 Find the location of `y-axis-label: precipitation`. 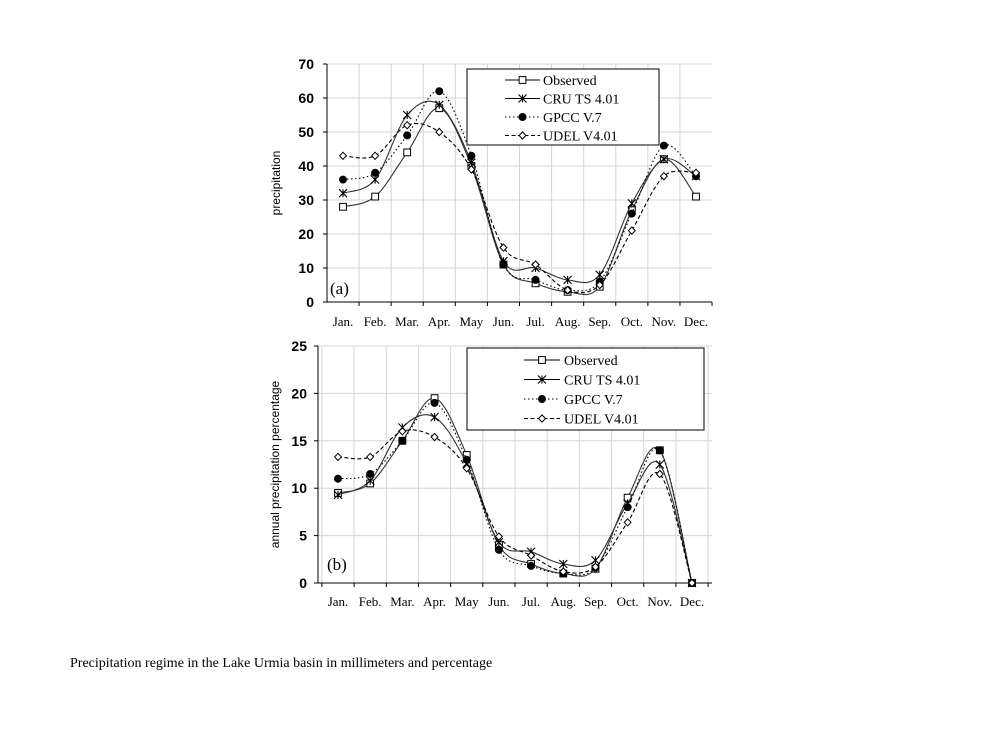

y-axis-label: precipitation is located at coordinates (276, 183).